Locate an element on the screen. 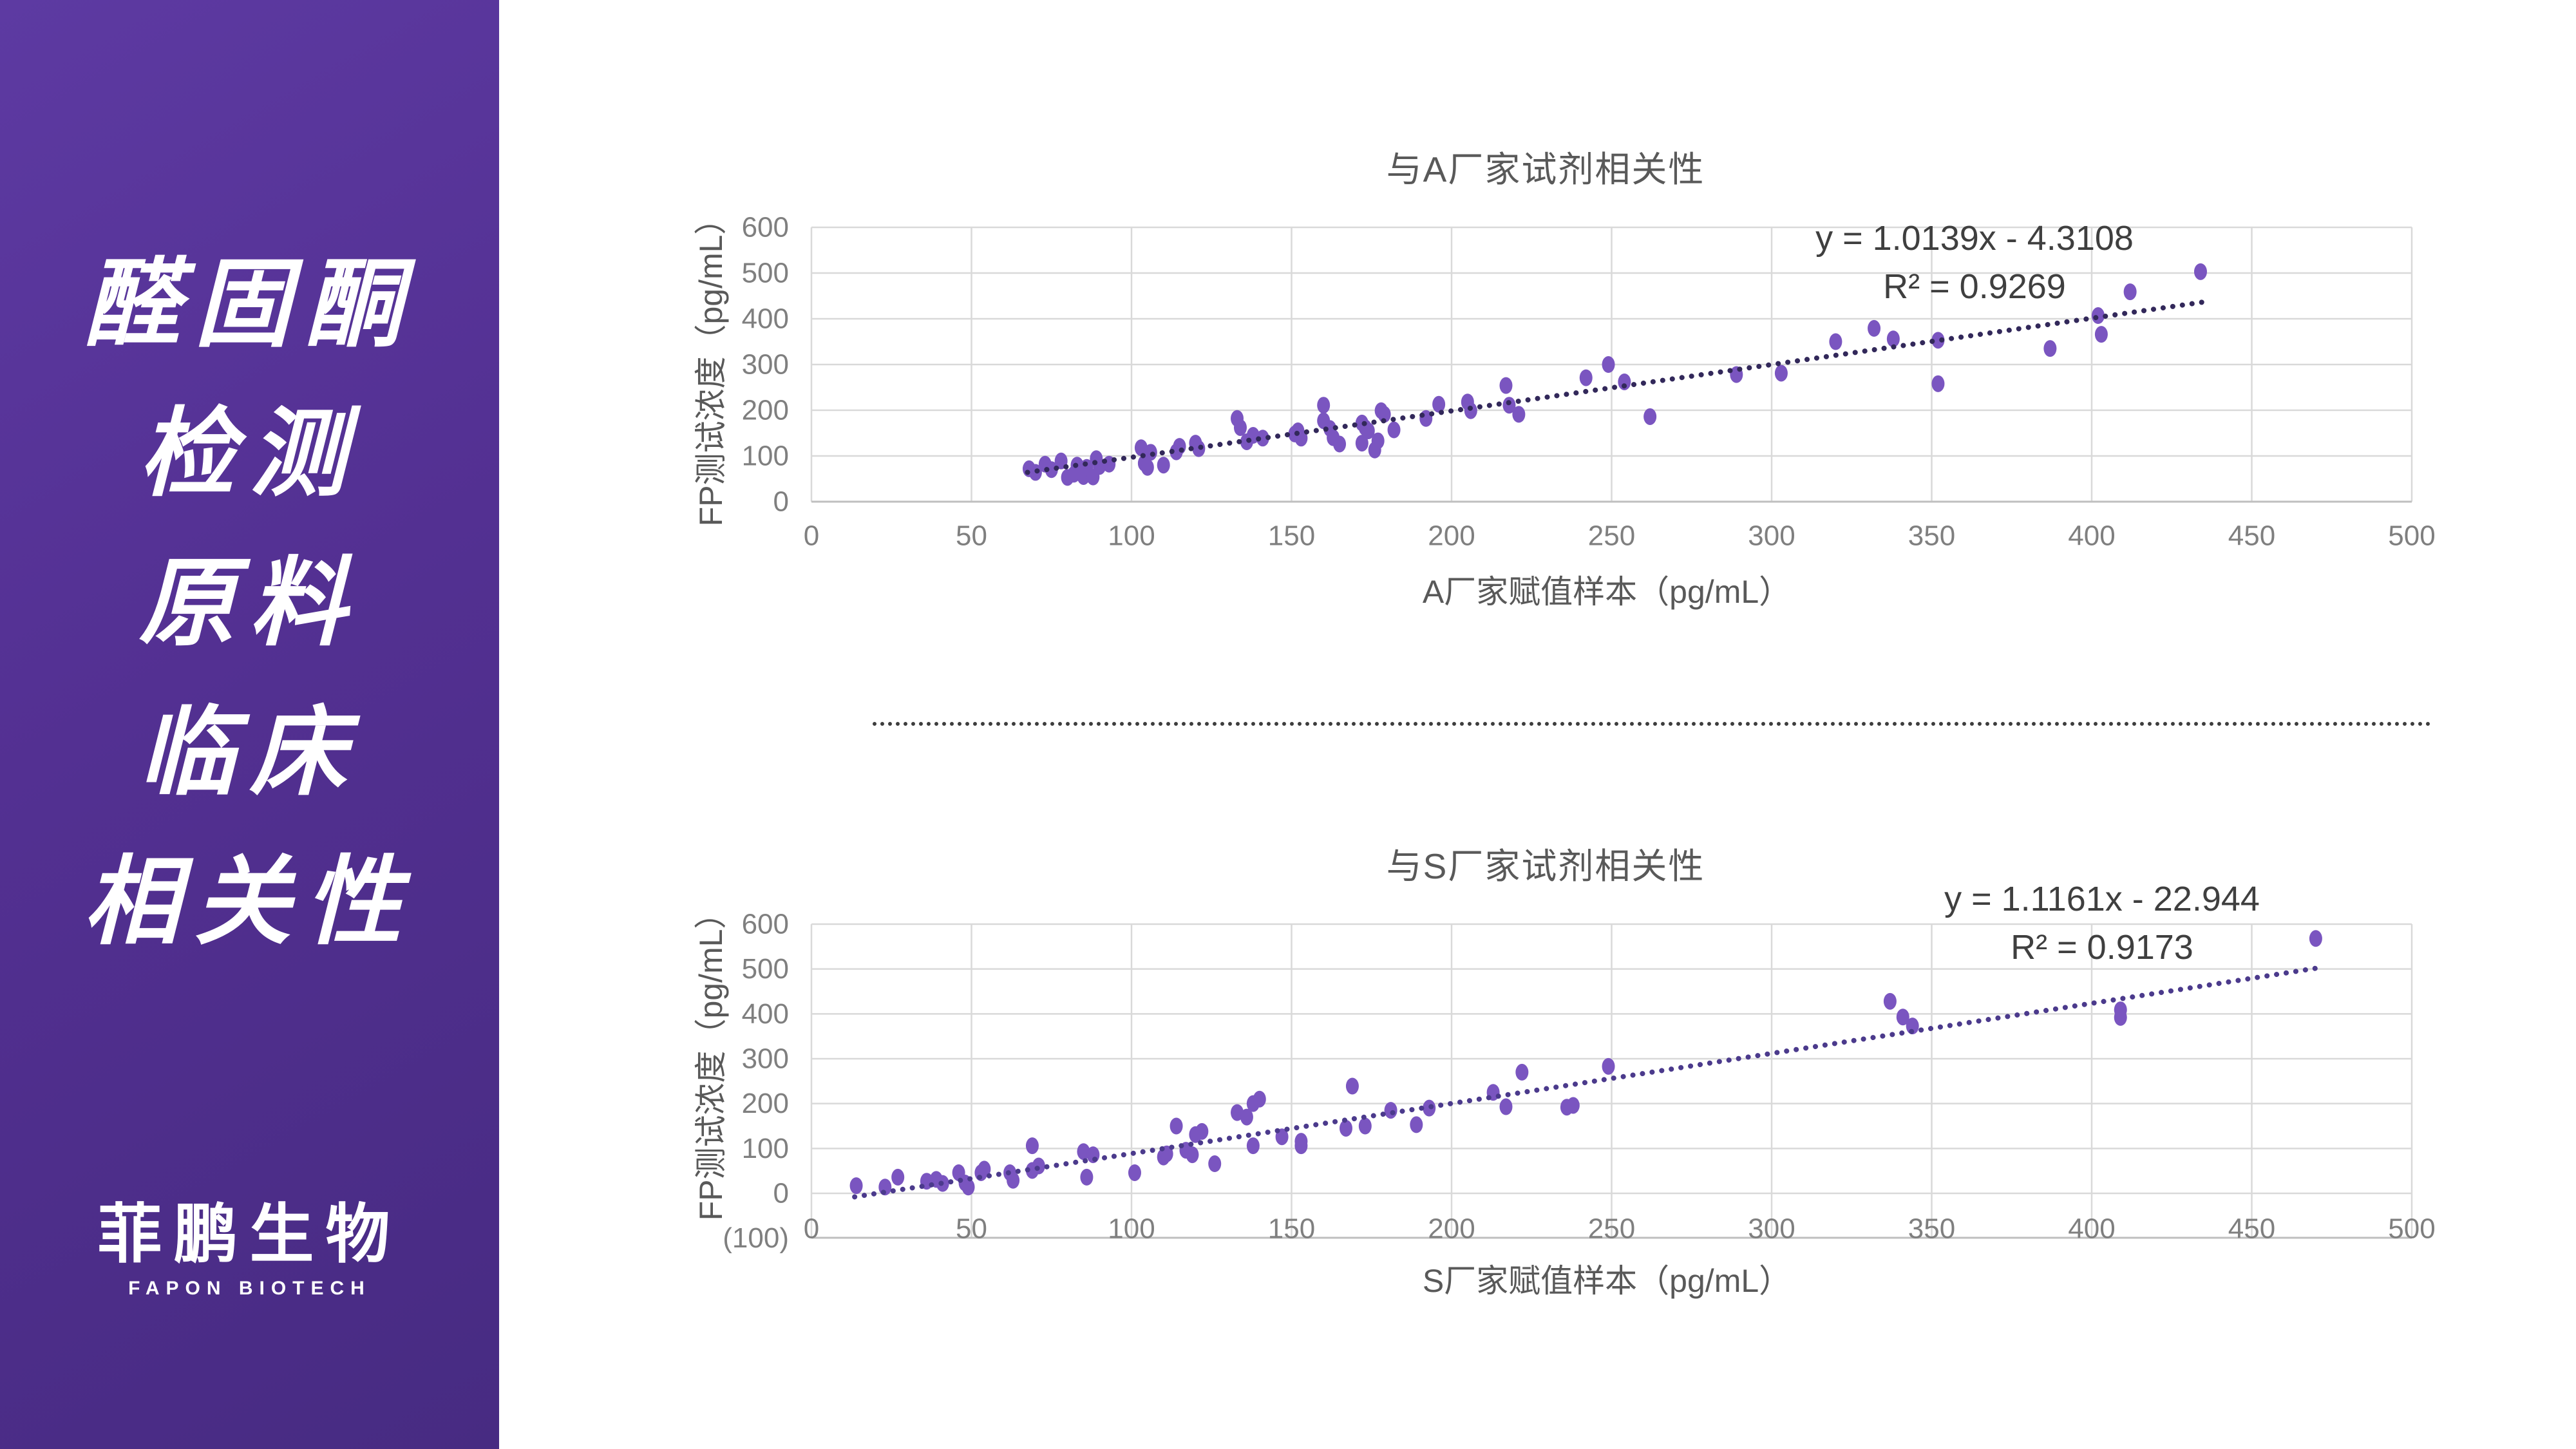  chart-a-gridlines is located at coordinates (1611, 365).